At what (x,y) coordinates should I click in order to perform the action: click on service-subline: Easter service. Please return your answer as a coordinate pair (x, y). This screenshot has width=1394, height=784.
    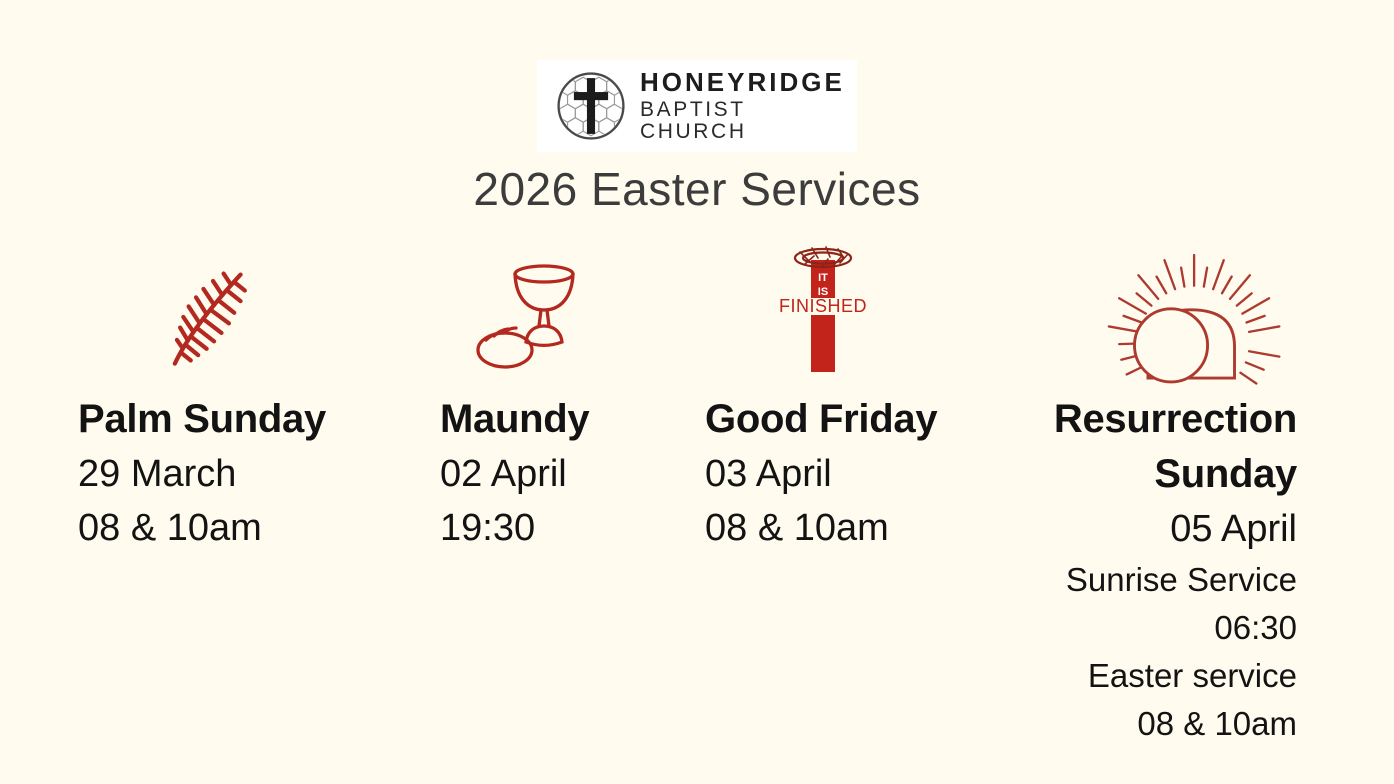
    Looking at the image, I should click on (1192, 675).